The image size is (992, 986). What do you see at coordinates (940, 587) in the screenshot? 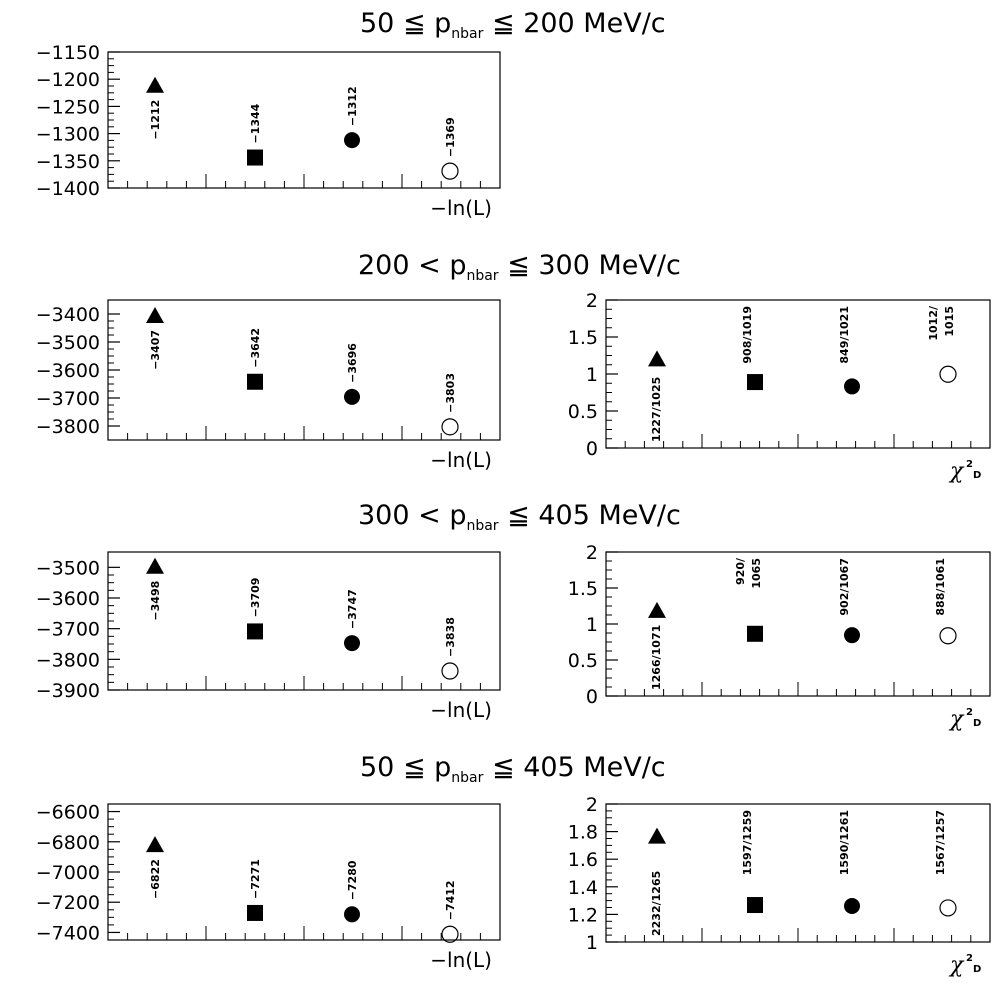
I see `data-label: 888/1061` at bounding box center [940, 587].